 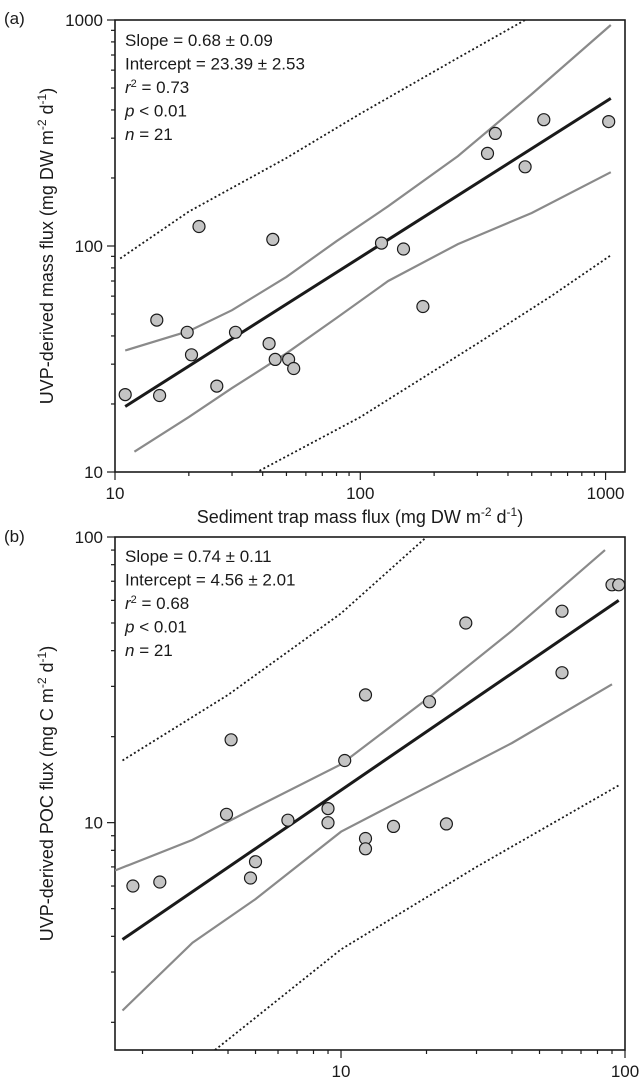 What do you see at coordinates (84, 20) in the screenshot?
I see `y-tick-label: 1000` at bounding box center [84, 20].